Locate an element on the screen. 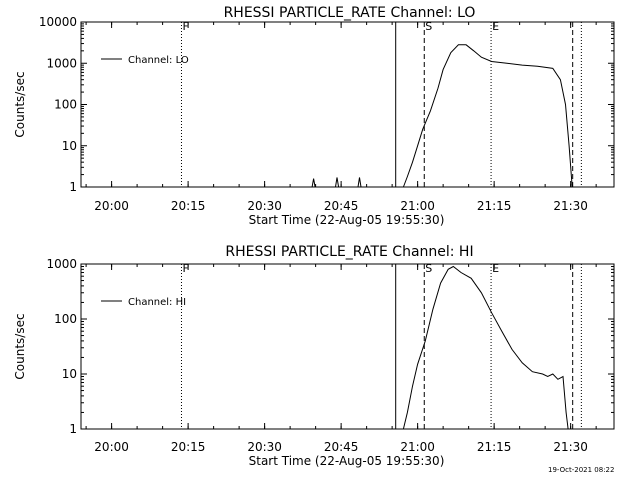 The width and height of the screenshot is (640, 480). y-tick-label-0-3: 1000 is located at coordinates (61, 63).